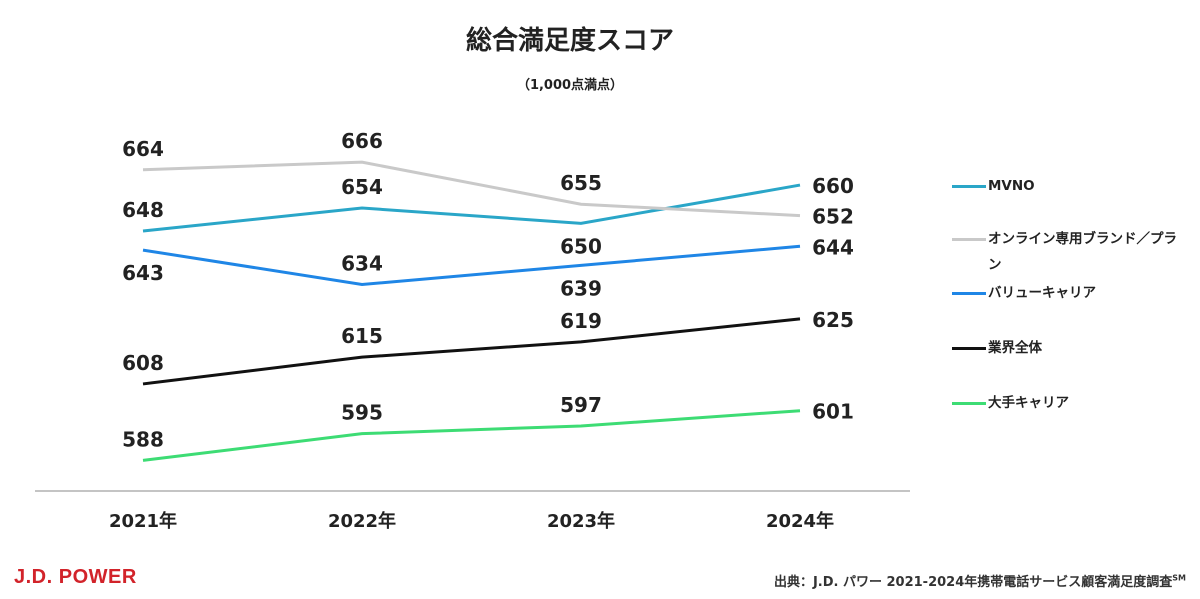  What do you see at coordinates (1082, 252) in the screenshot?
I see `legend-label: オンライン専用ブランド／プラン` at bounding box center [1082, 252].